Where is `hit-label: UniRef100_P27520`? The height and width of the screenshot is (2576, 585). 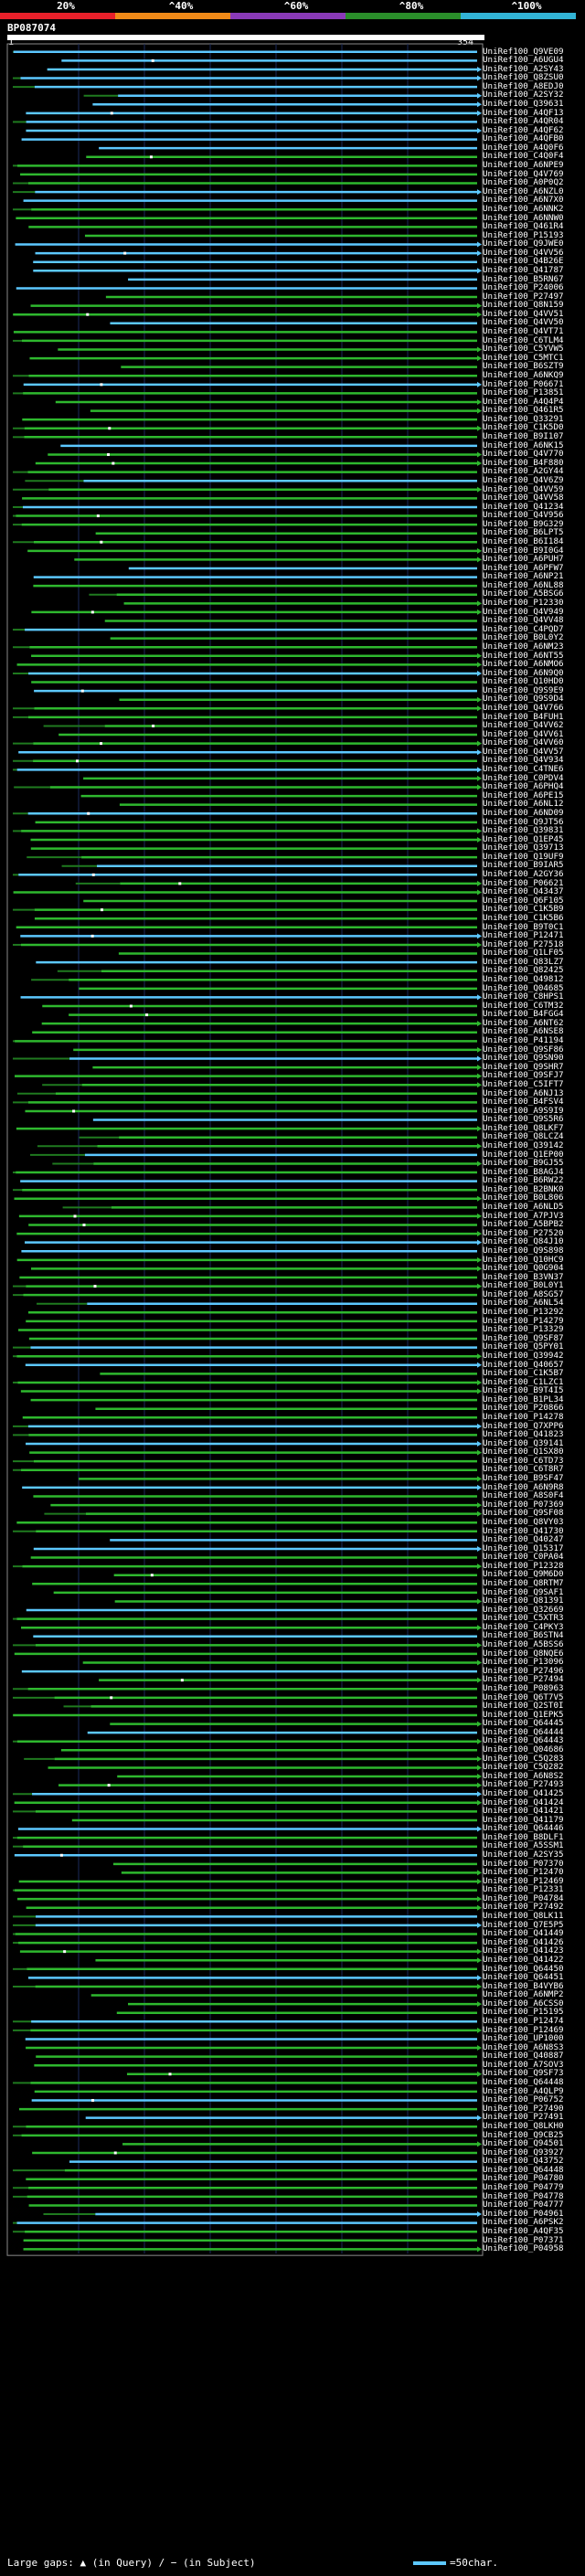
hit-label: UniRef100_P27520 is located at coordinates (523, 1232).